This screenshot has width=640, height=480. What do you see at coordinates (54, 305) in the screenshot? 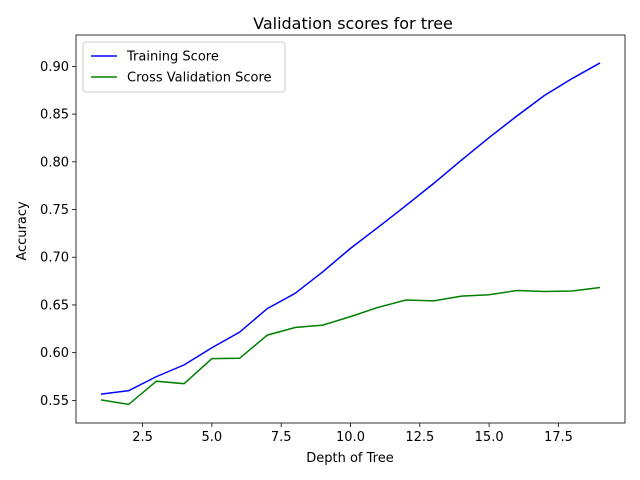
I see `y-tick-label: 0.65` at bounding box center [54, 305].